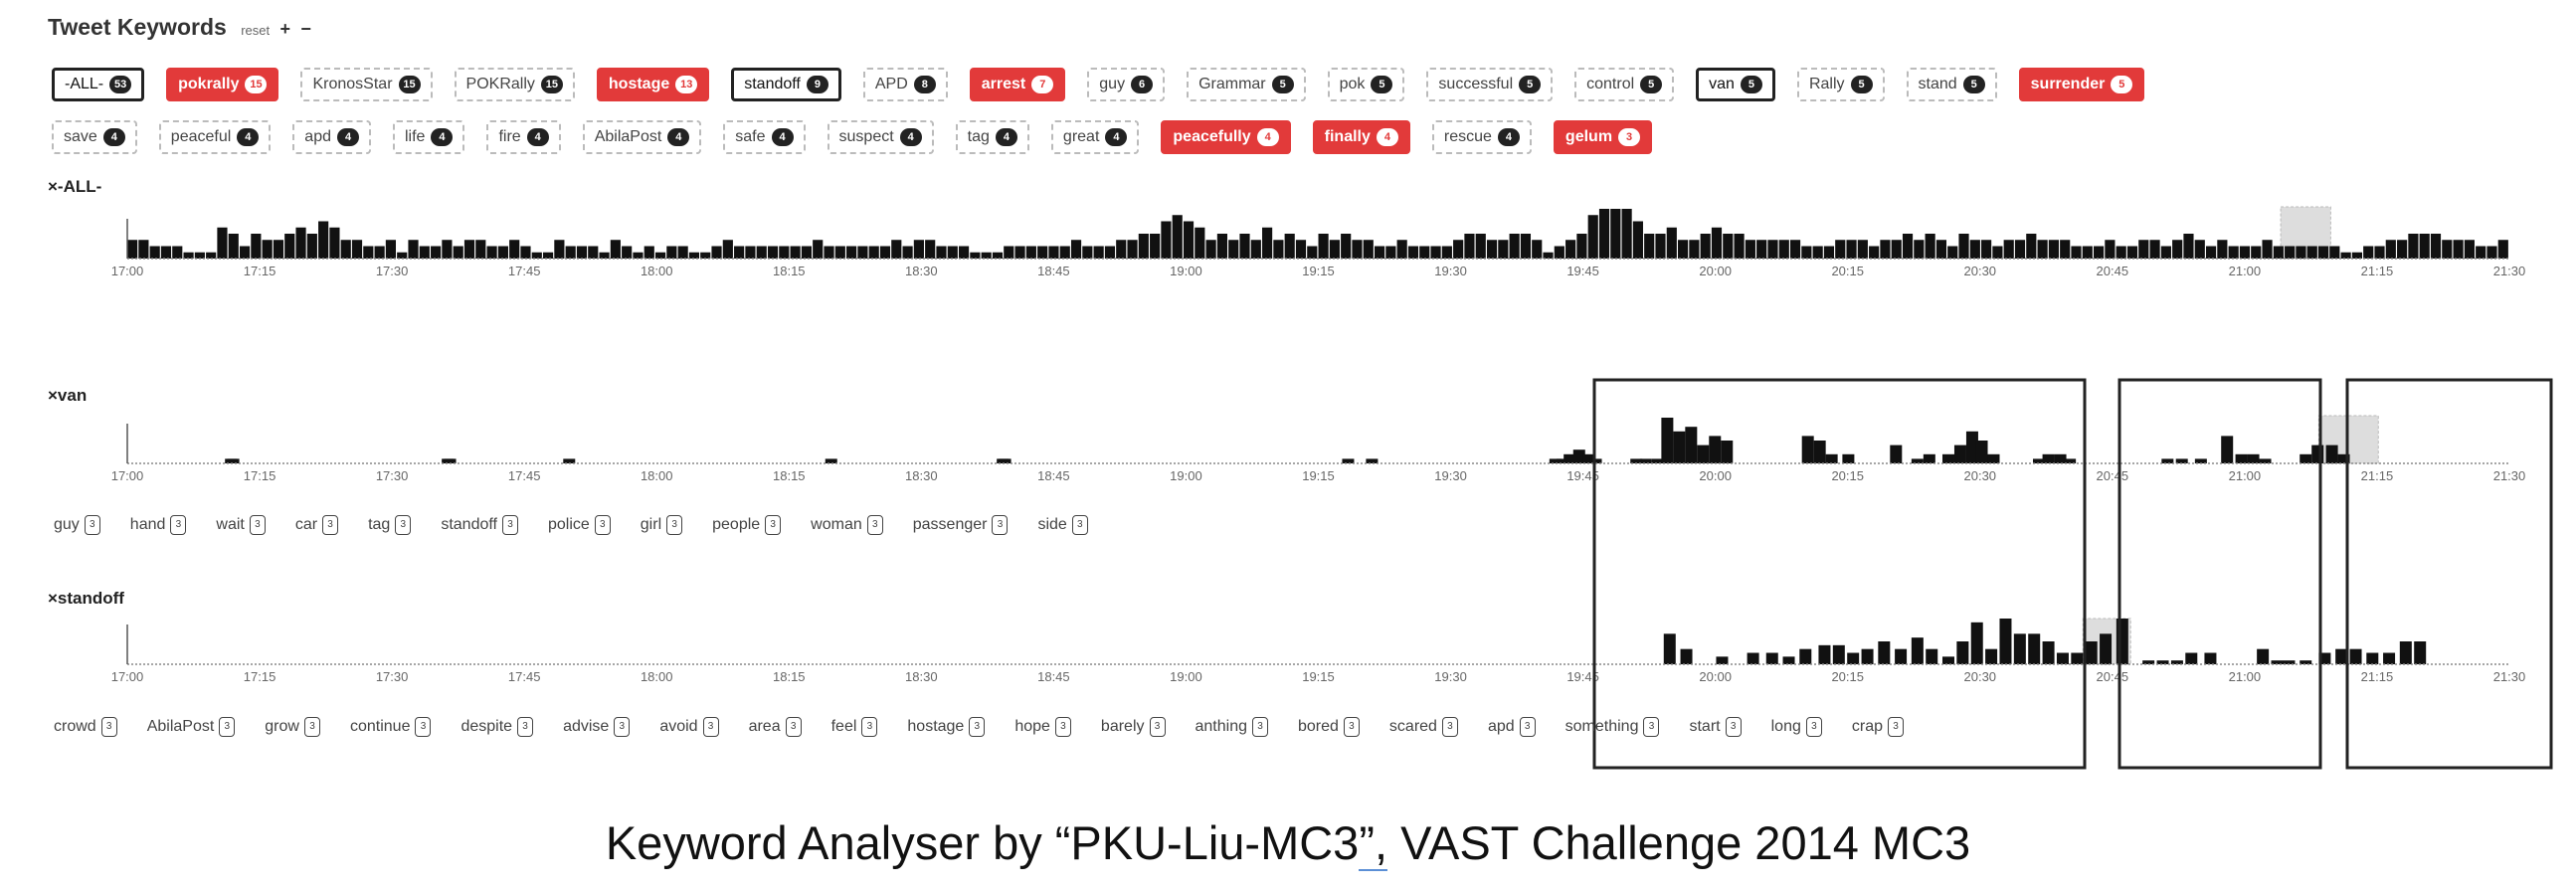 The image size is (2576, 892). What do you see at coordinates (747, 525) in the screenshot?
I see `related-keyword: people 3` at bounding box center [747, 525].